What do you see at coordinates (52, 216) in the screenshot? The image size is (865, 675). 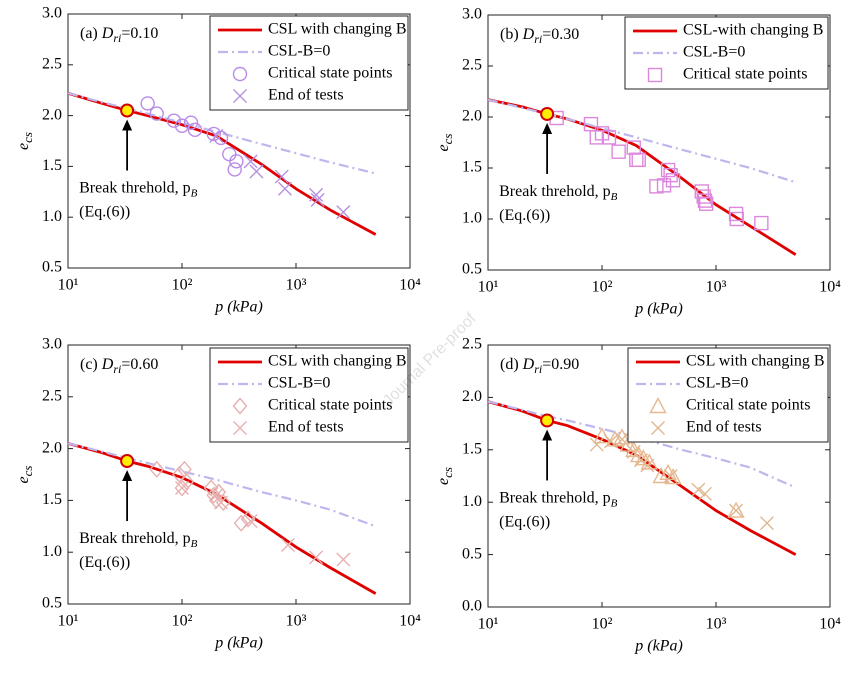 I see `y-tick-label: 1.0` at bounding box center [52, 216].